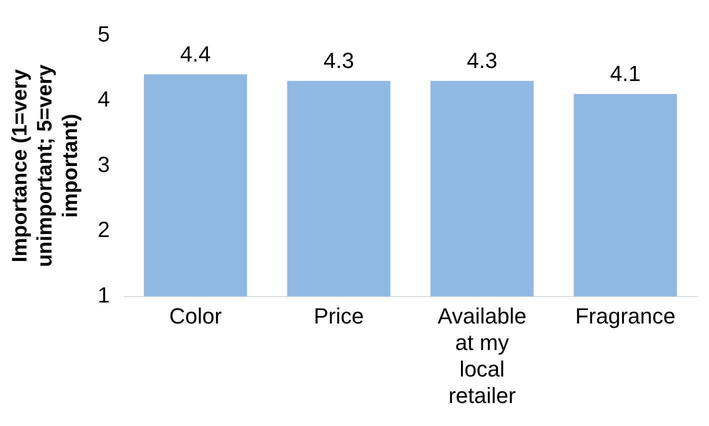  Describe the element at coordinates (482, 356) in the screenshot. I see `x-tick-label: Available at my local retailer` at that location.